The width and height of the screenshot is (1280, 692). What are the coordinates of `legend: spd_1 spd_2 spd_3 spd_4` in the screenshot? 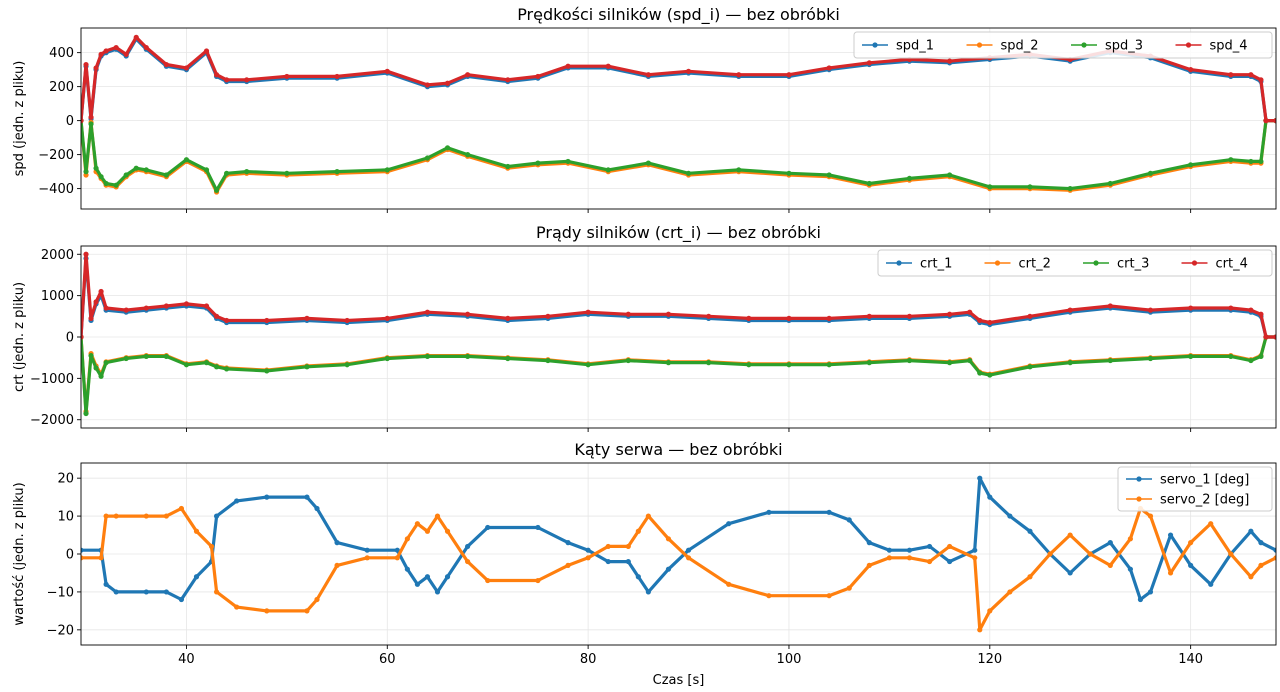 It's located at (1063, 45).